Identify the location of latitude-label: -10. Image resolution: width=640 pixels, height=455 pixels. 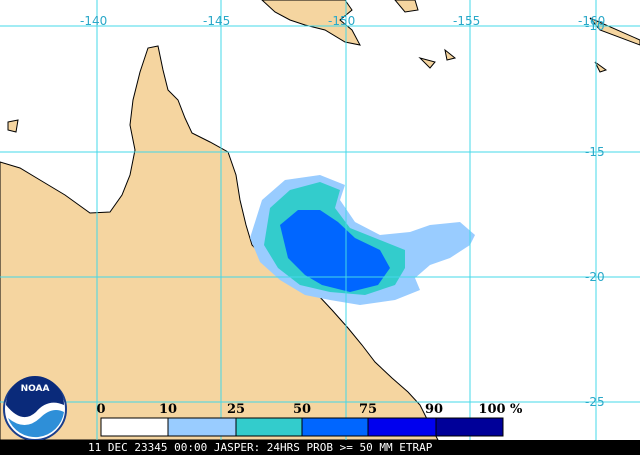
(595, 26).